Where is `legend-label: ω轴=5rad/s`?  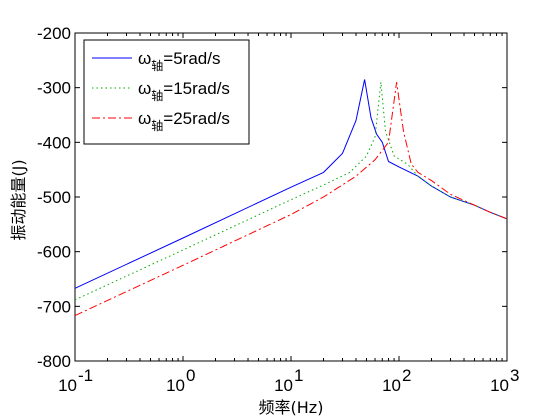 legend-label: ω轴=5rad/s is located at coordinates (179, 61).